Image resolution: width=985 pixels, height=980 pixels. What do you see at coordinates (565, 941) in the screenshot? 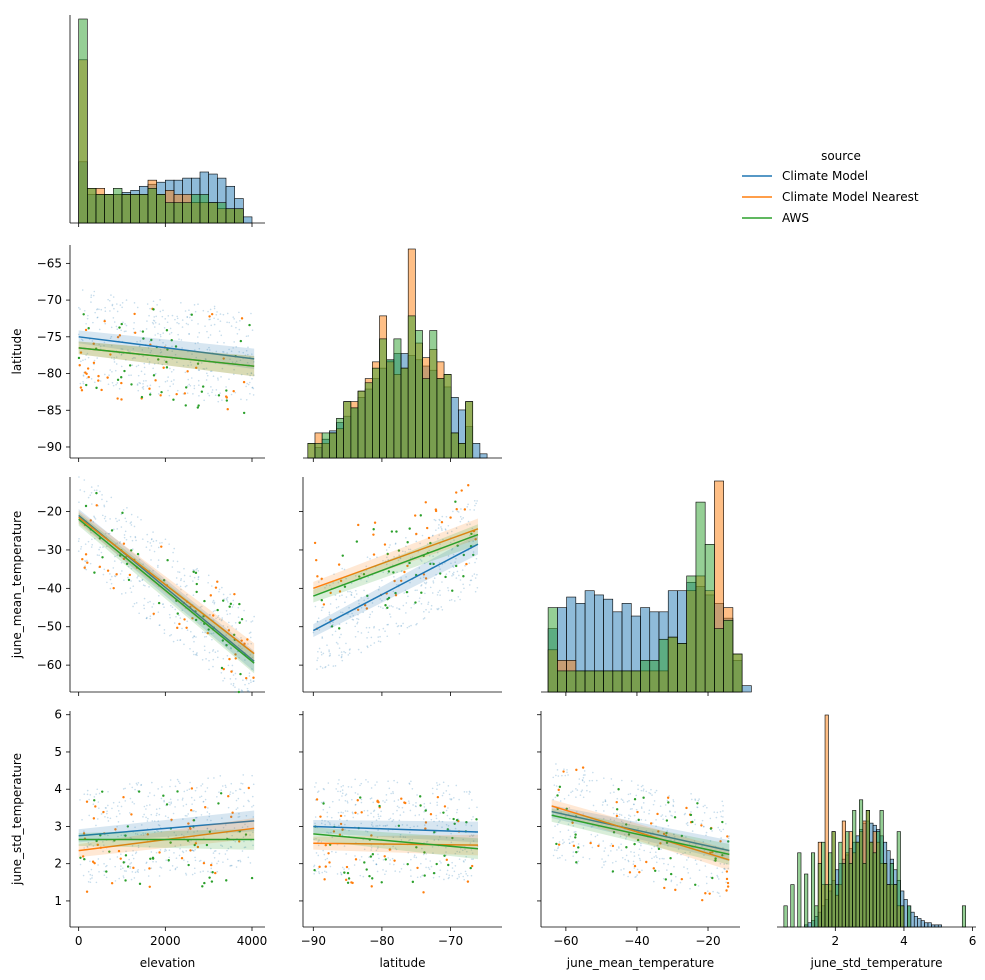
I see `x-tick-label: −60` at bounding box center [565, 941].